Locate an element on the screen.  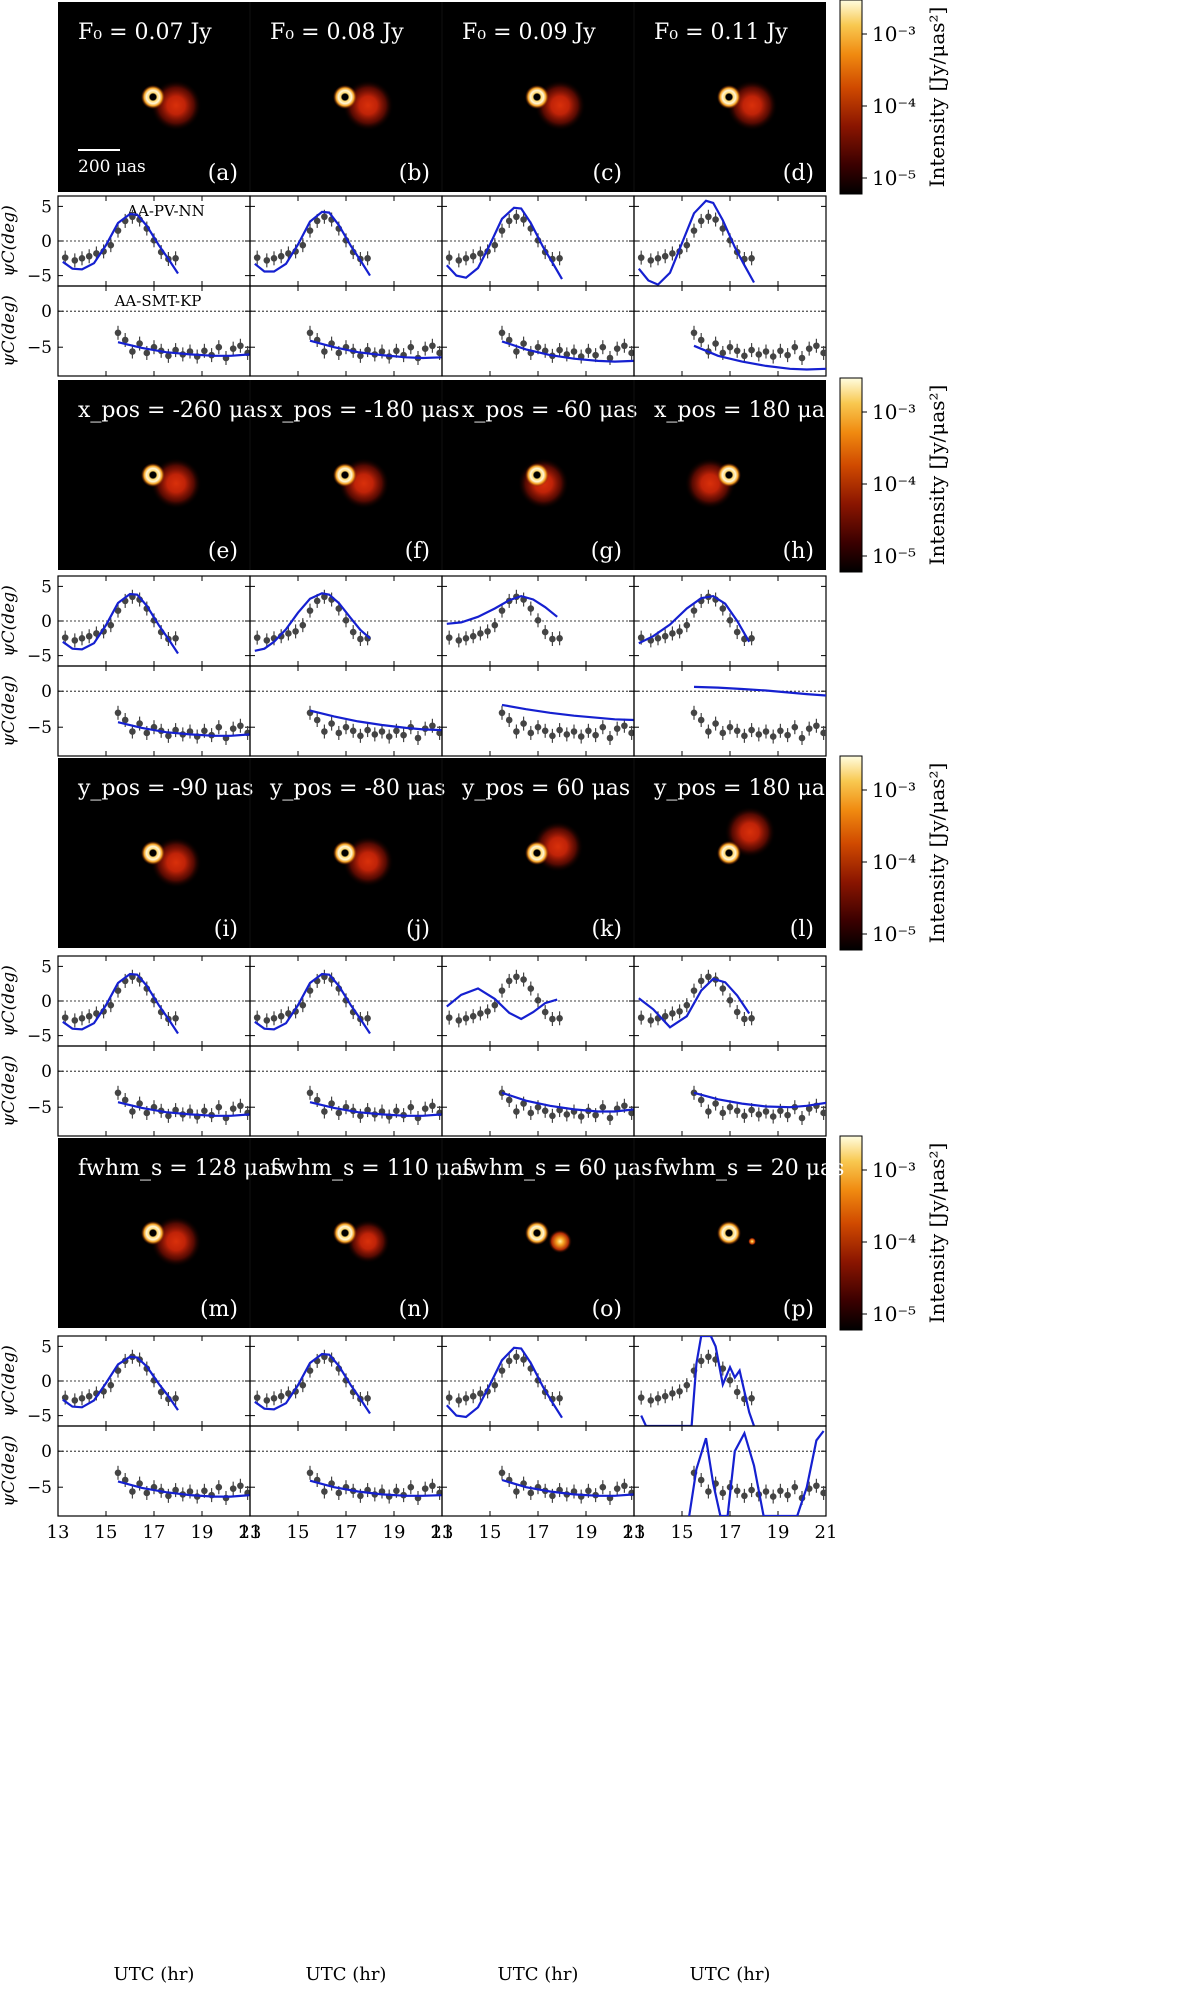
panel-param-label: y_pos = -80 μas is located at coordinates (357, 788).